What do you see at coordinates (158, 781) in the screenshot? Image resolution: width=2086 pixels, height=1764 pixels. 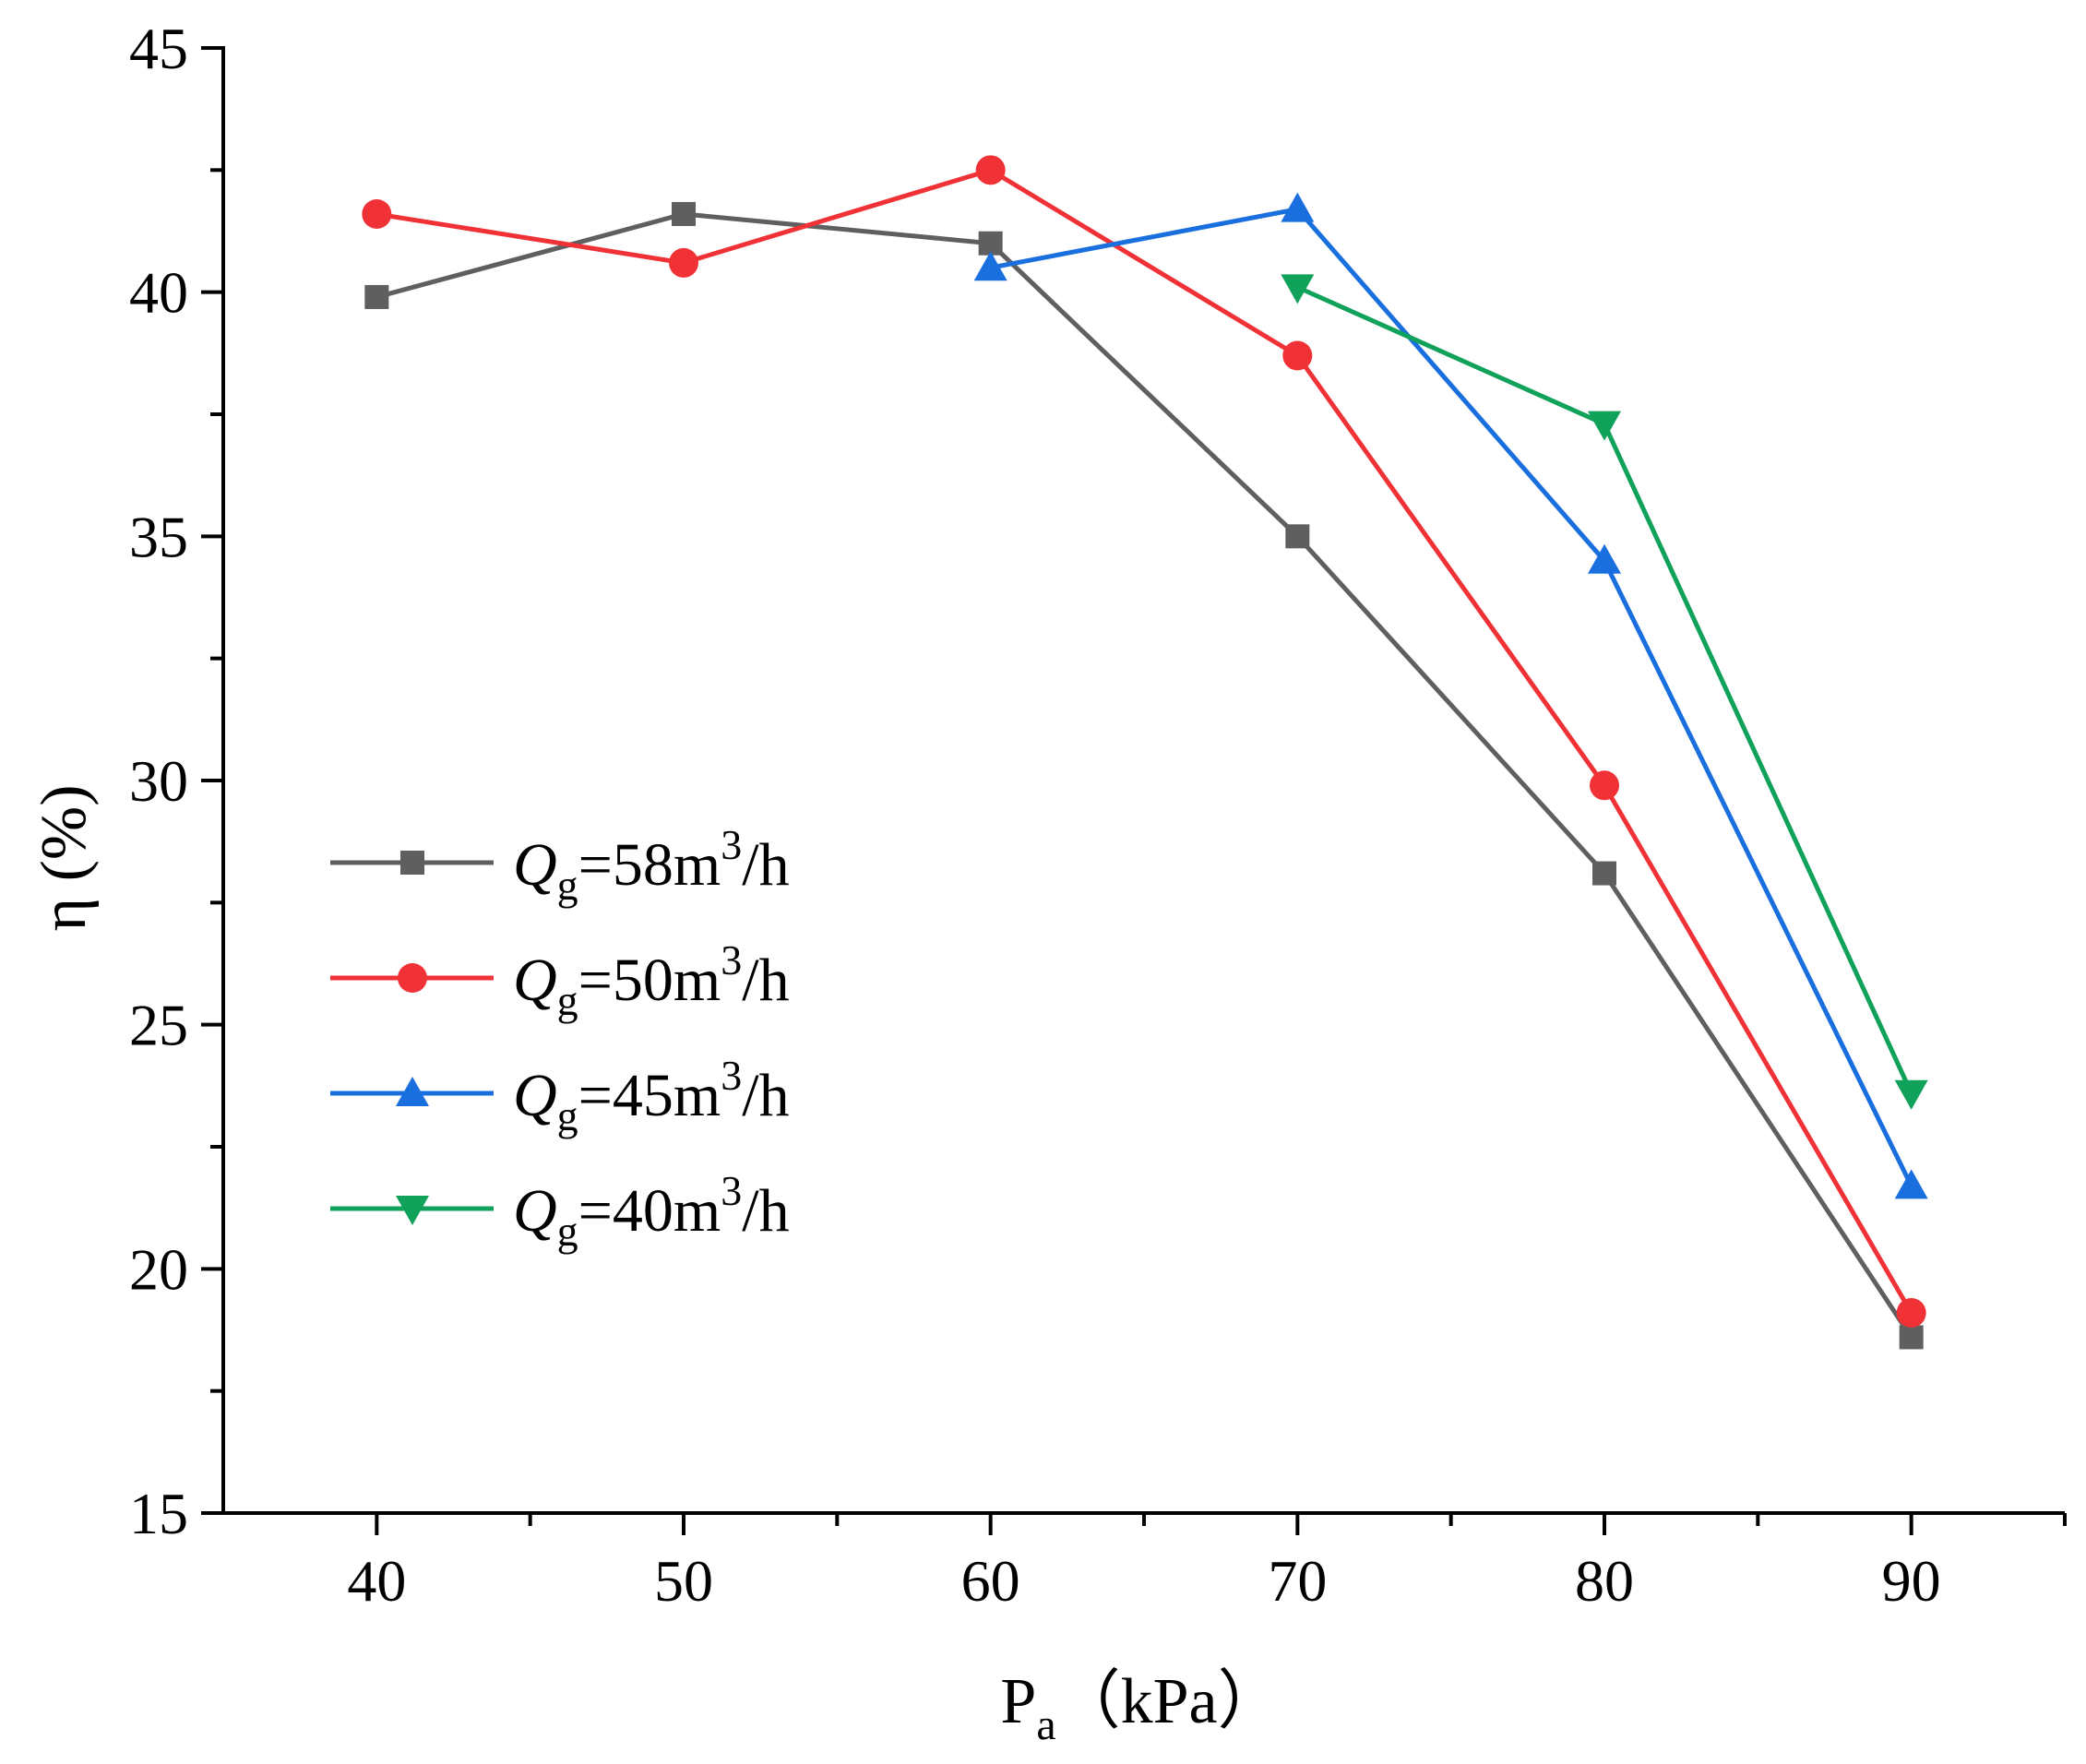 I see `y-tick-label: 30` at bounding box center [158, 781].